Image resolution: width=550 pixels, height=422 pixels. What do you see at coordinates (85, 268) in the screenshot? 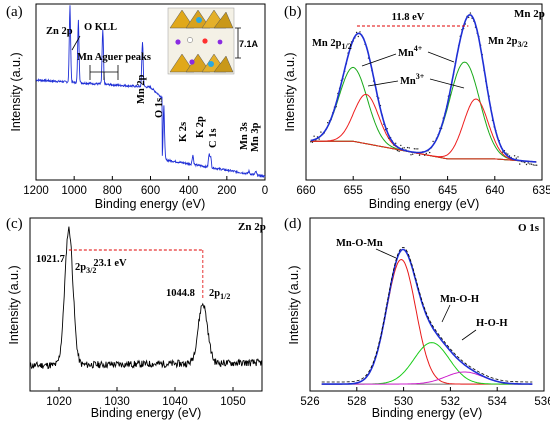
I see `panel-c-peak1-label: 2p3/2` at bounding box center [85, 268].